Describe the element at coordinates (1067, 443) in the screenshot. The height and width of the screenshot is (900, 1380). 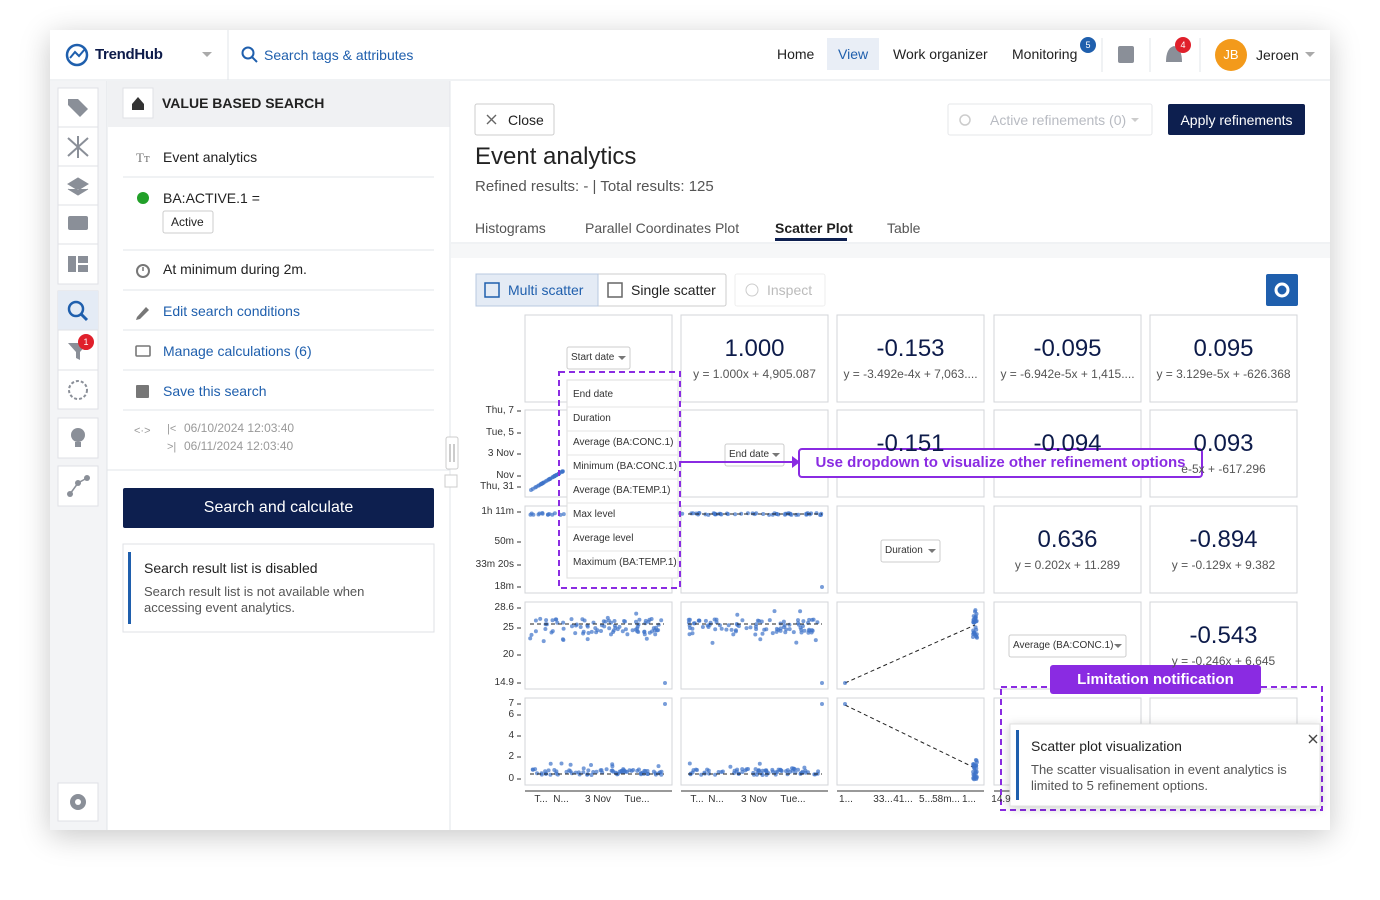
I see `correlation-value: -0.094` at that location.